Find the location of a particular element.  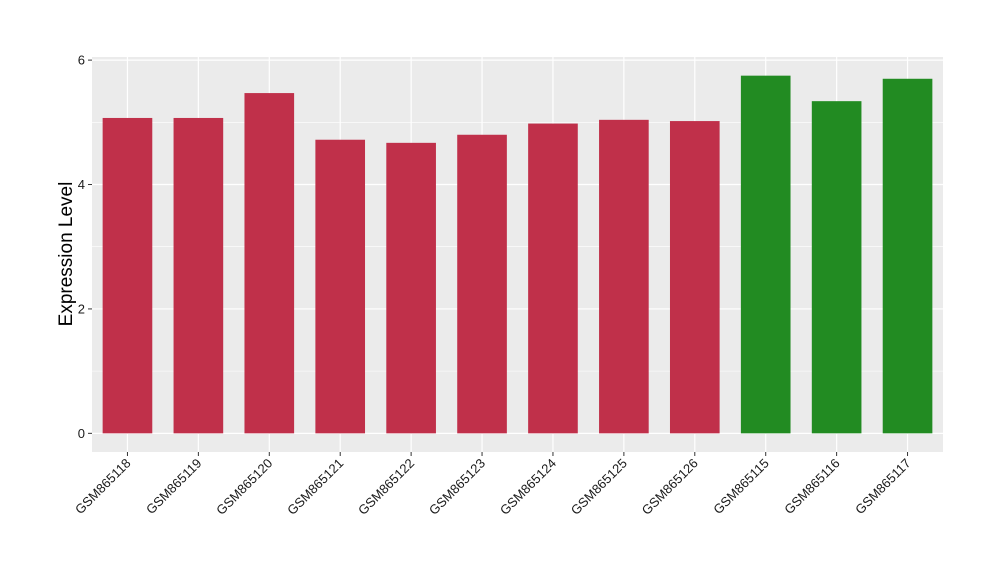

y-axis-title: Expression Level is located at coordinates (66, 254).